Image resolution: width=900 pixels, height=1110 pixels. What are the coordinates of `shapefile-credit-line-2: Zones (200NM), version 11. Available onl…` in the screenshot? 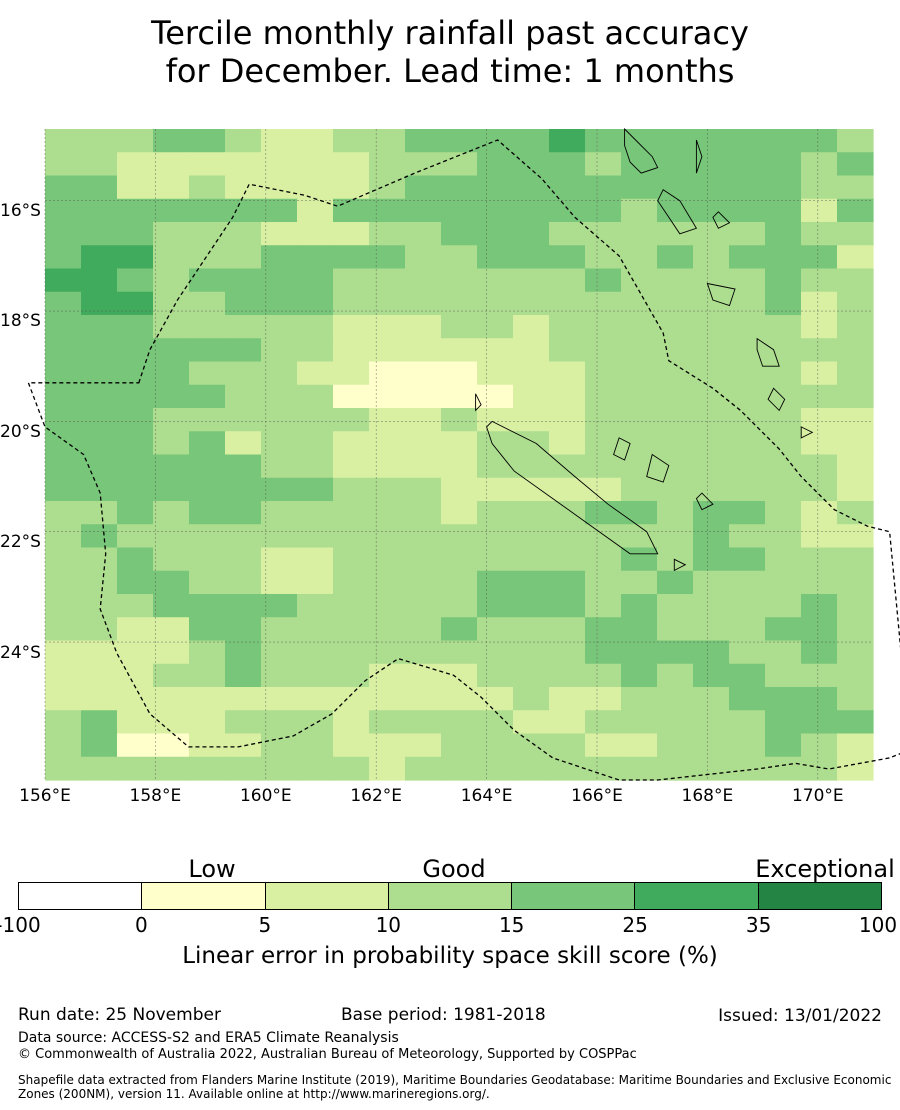 It's located at (254, 1094).